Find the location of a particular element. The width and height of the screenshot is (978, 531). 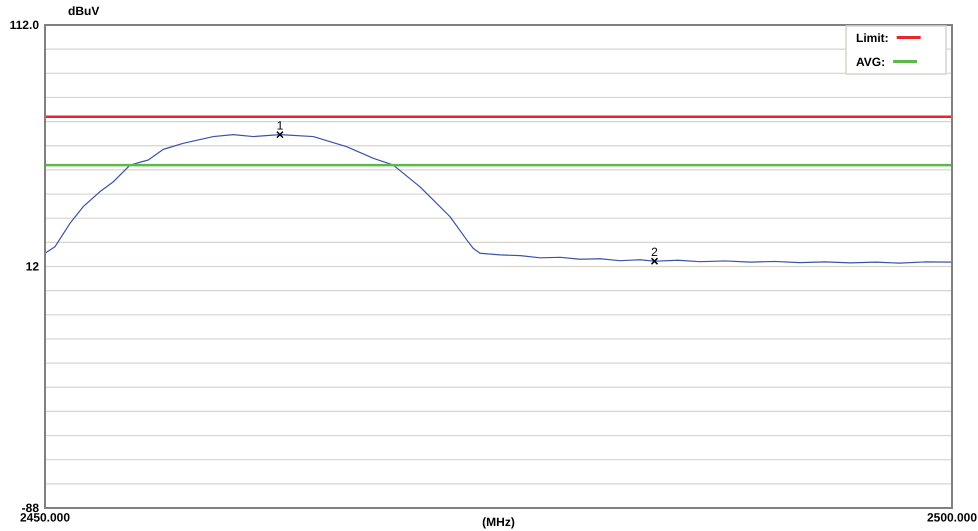

legend-label: Limit: is located at coordinates (872, 38).